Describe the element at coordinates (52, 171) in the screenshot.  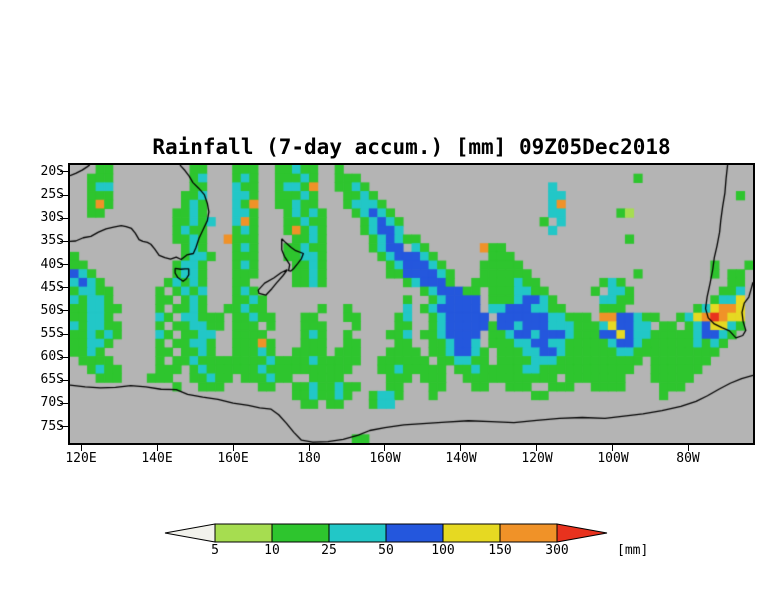
I see `lat-tick-label: 20S` at that location.